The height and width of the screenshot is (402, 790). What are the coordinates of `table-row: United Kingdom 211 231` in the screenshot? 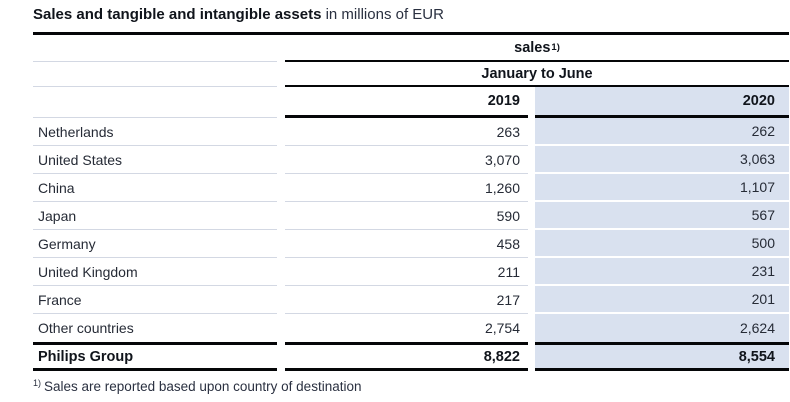 It's located at (411, 272).